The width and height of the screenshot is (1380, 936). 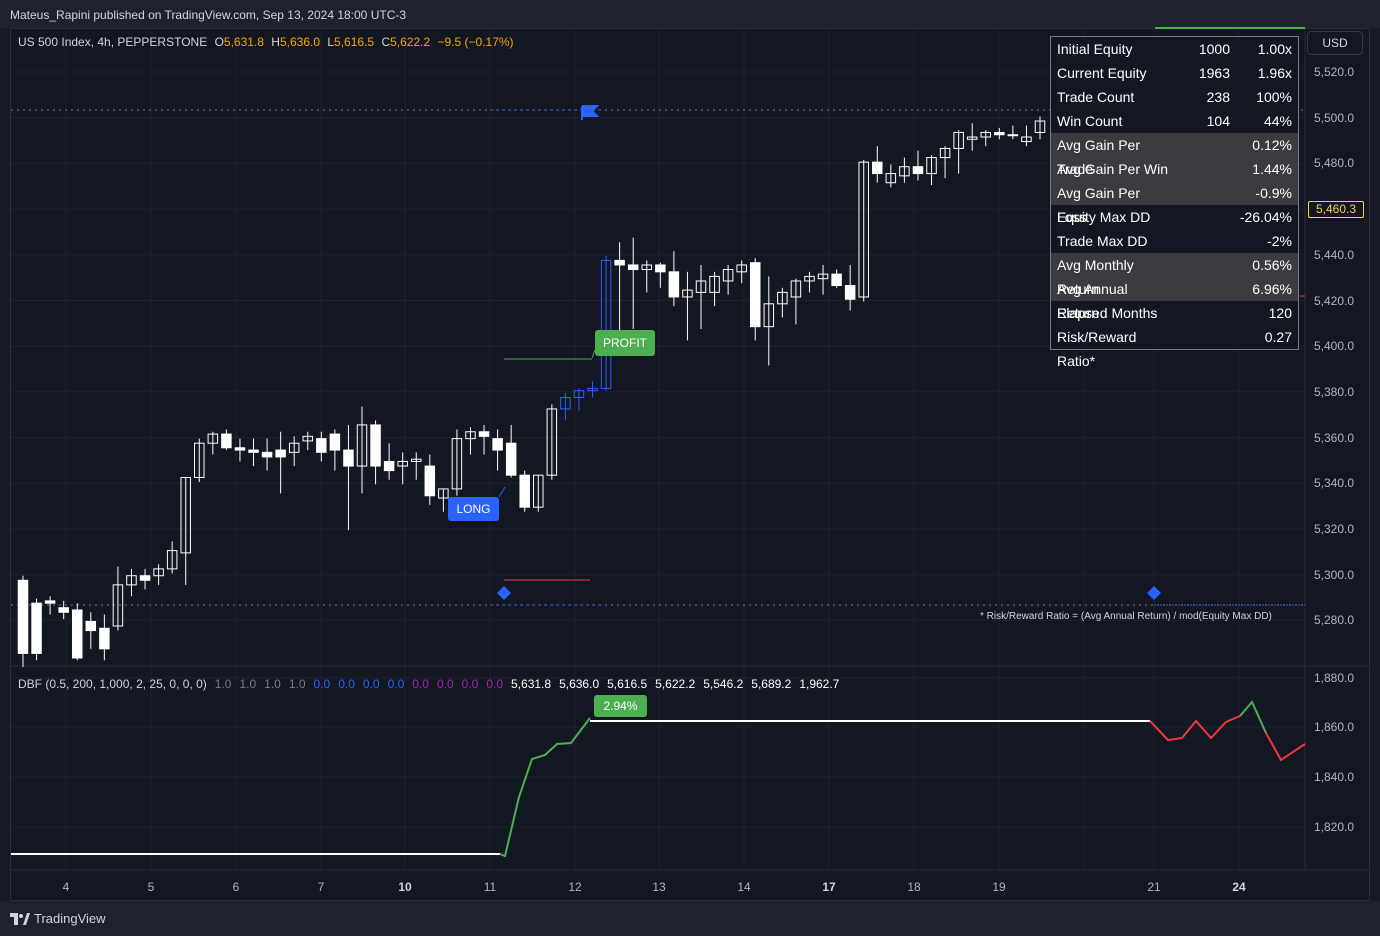 What do you see at coordinates (1334, 678) in the screenshot?
I see `indicator-tick-label: 1,880.0` at bounding box center [1334, 678].